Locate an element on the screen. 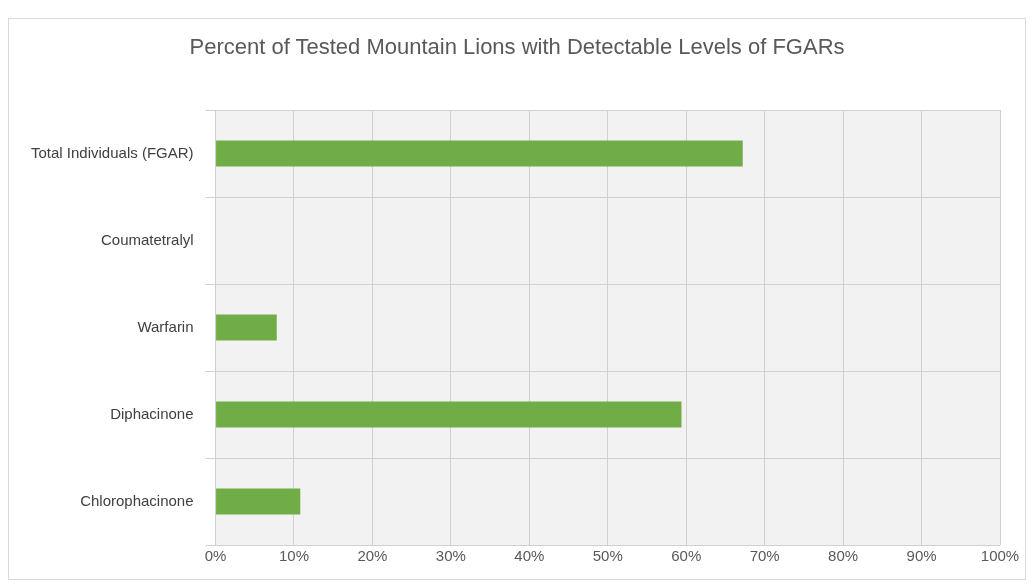  x-tick-label: 40% is located at coordinates (529, 556).